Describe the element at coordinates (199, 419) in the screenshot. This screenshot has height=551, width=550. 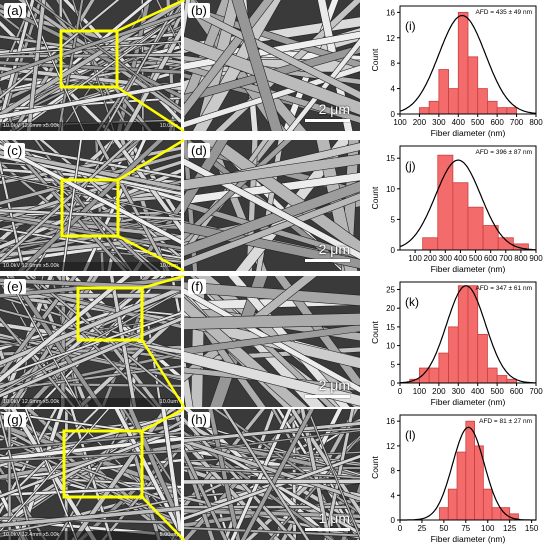
I see `panel-label-h: (h)` at that location.